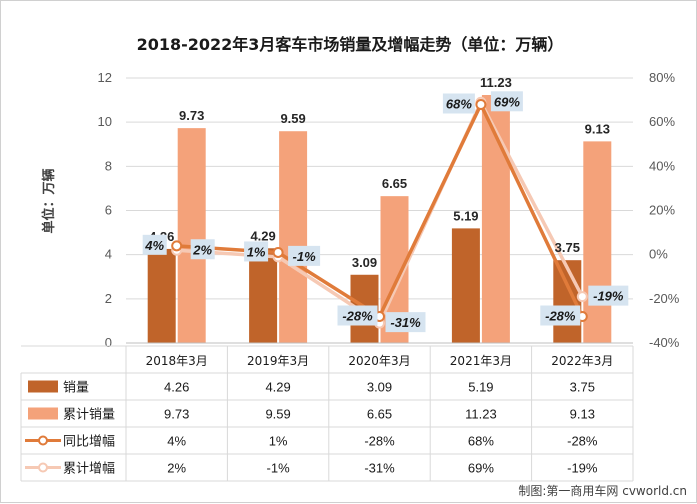  What do you see at coordinates (567, 247) in the screenshot?
I see `bar-sales-label: 3.75` at bounding box center [567, 247].